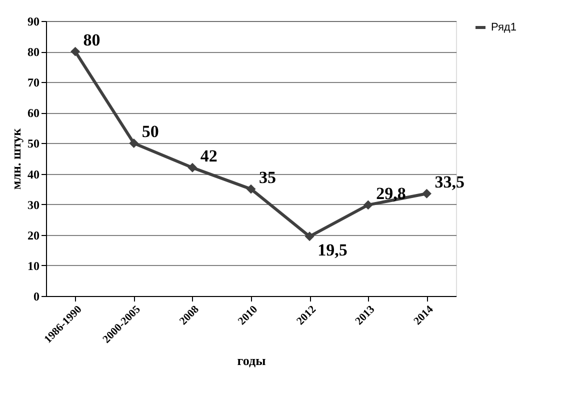 The width and height of the screenshot is (580, 410). Describe the element at coordinates (34, 143) in the screenshot. I see `y-tick-label: 50` at that location.